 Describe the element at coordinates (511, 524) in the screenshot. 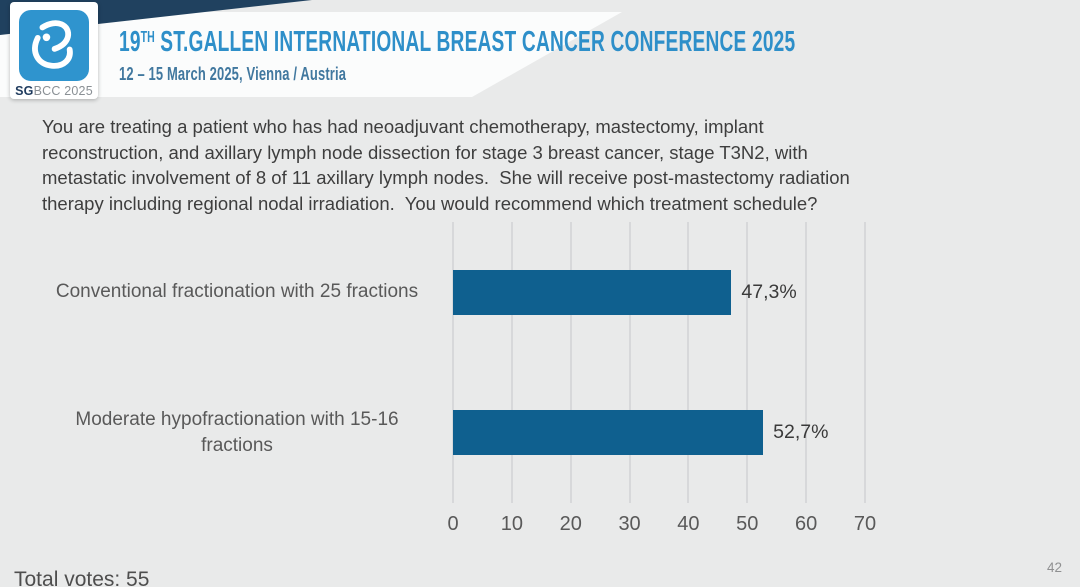

I see `x-tick-label: 10` at that location.